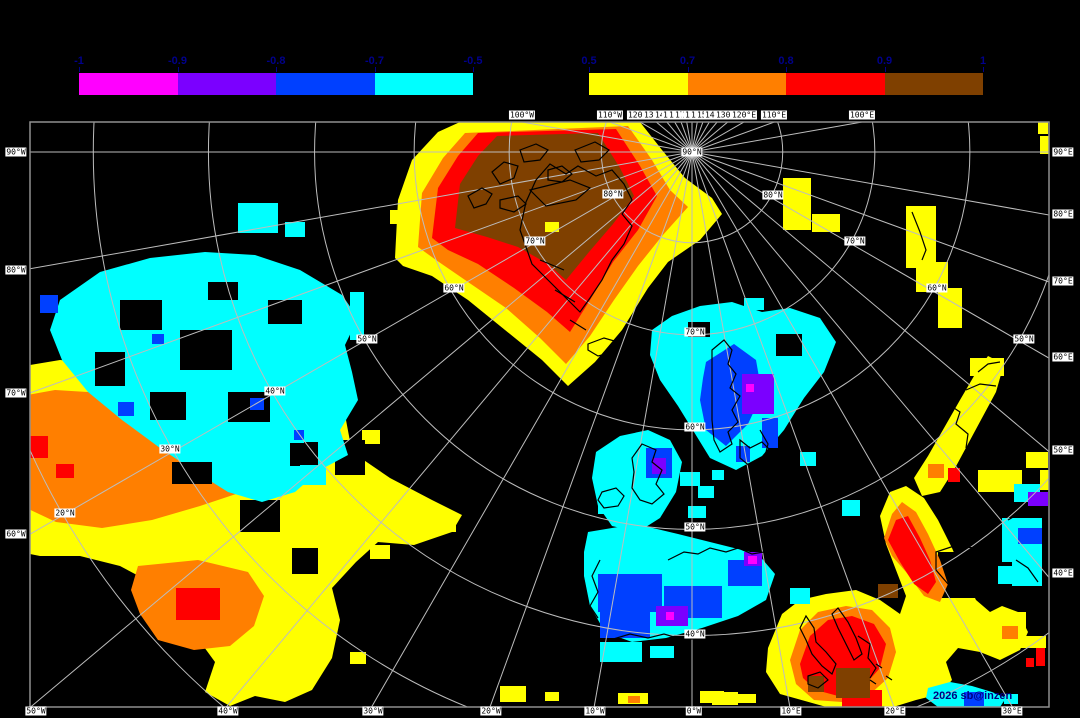 The height and width of the screenshot is (718, 1080). Describe the element at coordinates (16, 152) in the screenshot. I see `grid-label: 90°W` at that location.